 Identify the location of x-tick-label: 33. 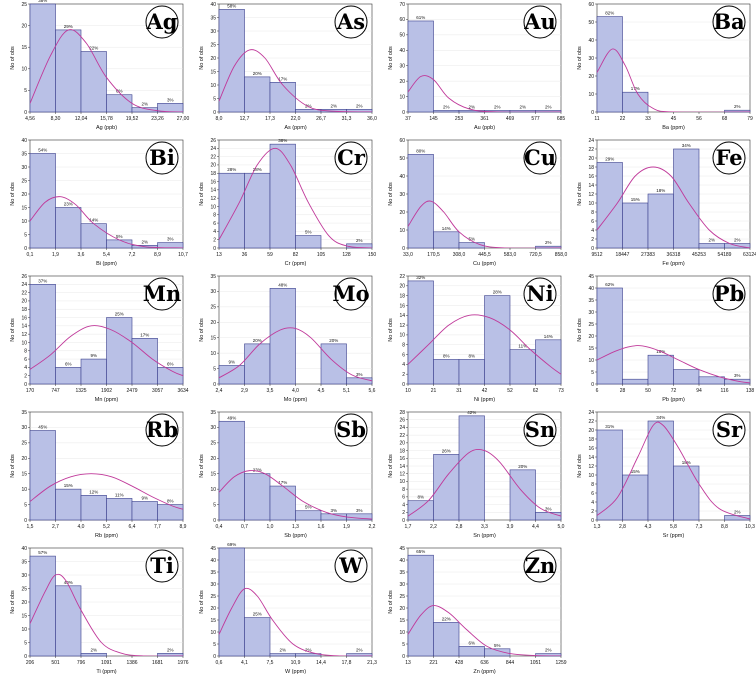
(648, 119).